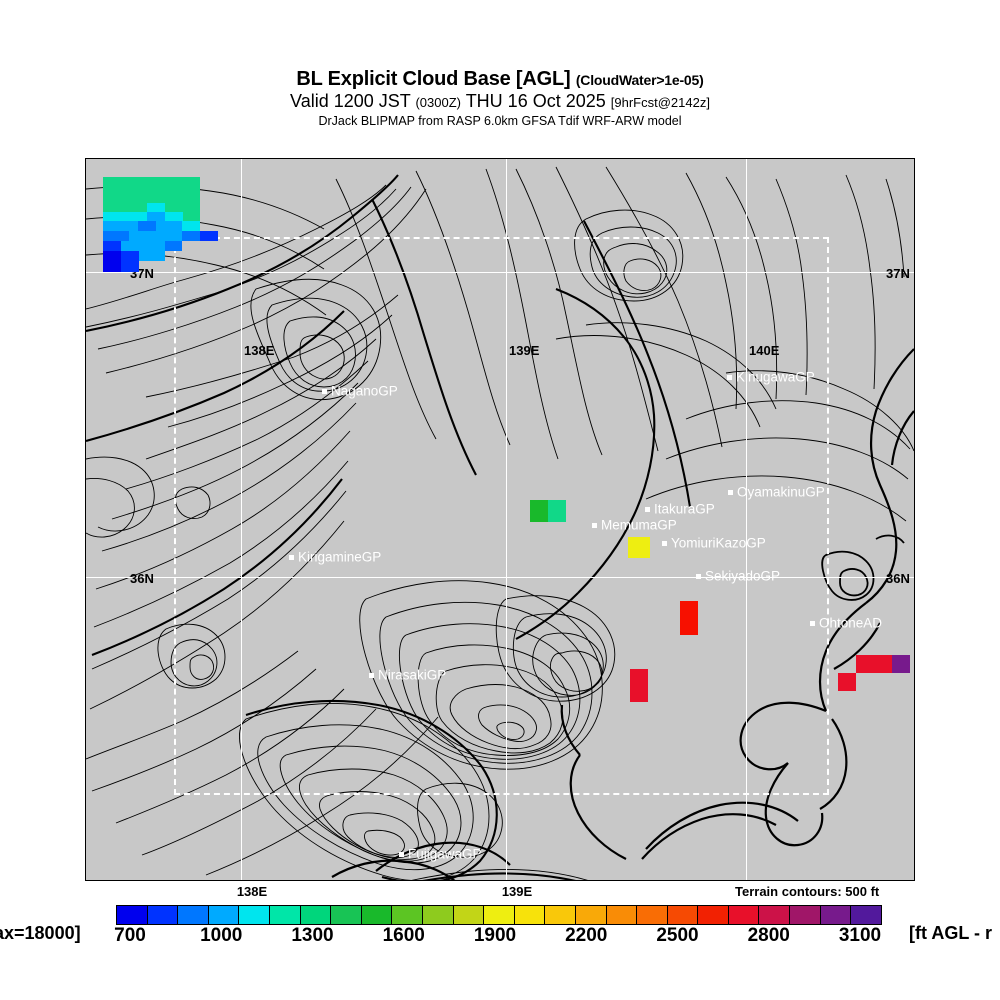  I want to click on colorbar-tick-labels: 700 1000 1300 1600 1900 2200 2500 2800 3100, so click(498, 938).